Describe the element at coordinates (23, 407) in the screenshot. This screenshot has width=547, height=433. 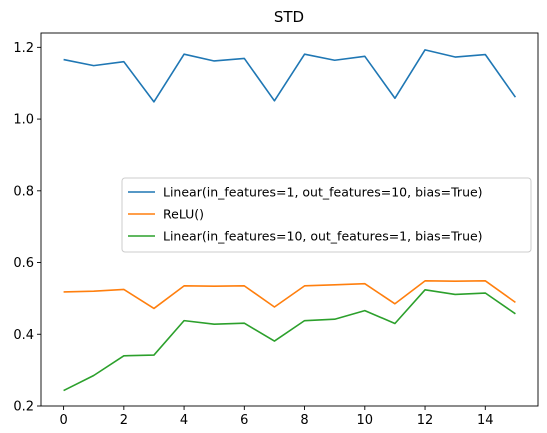
I see `y-tick-label: 0.2` at that location.